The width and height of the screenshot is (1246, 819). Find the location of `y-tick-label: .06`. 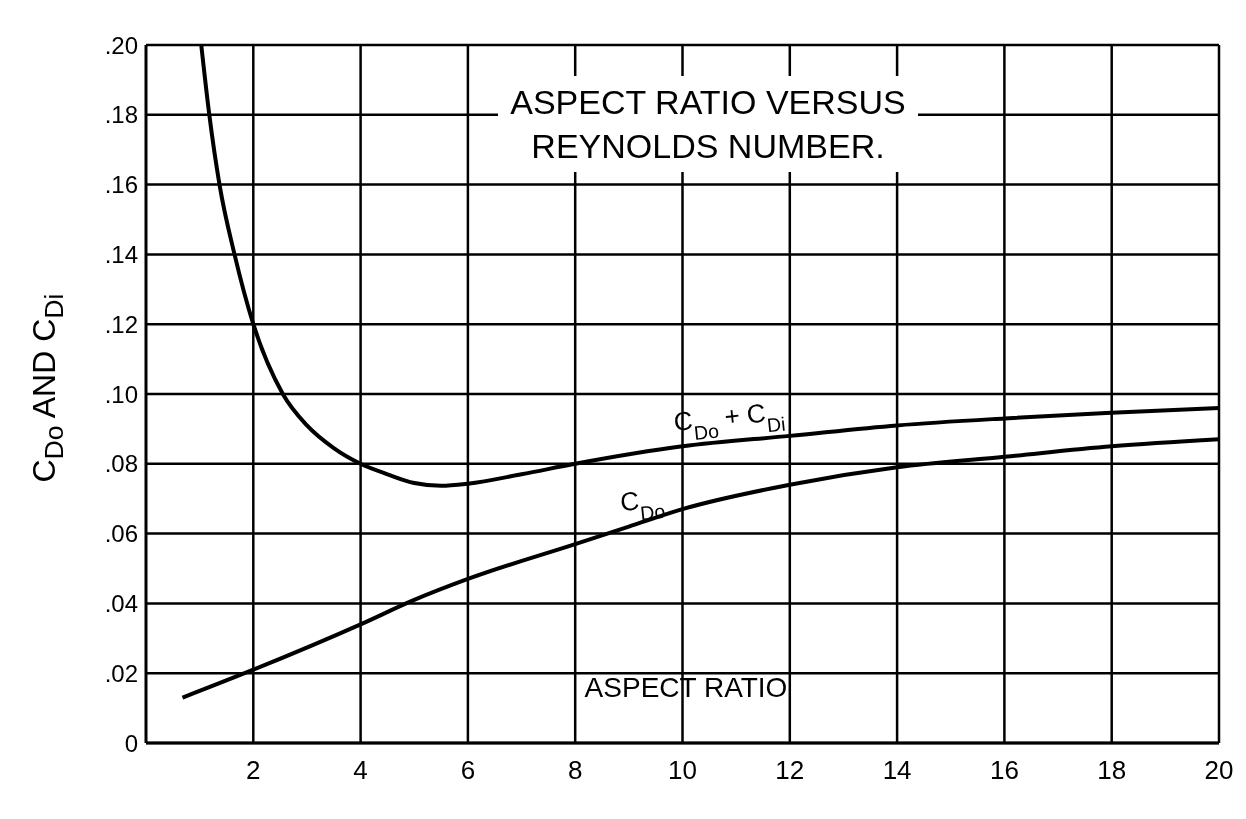

y-tick-label: .06 is located at coordinates (121, 534).